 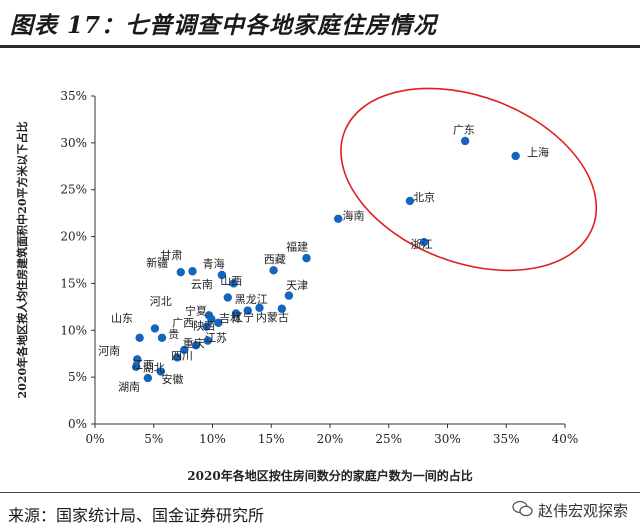 I want to click on point-label: 江西, so click(x=143, y=365).